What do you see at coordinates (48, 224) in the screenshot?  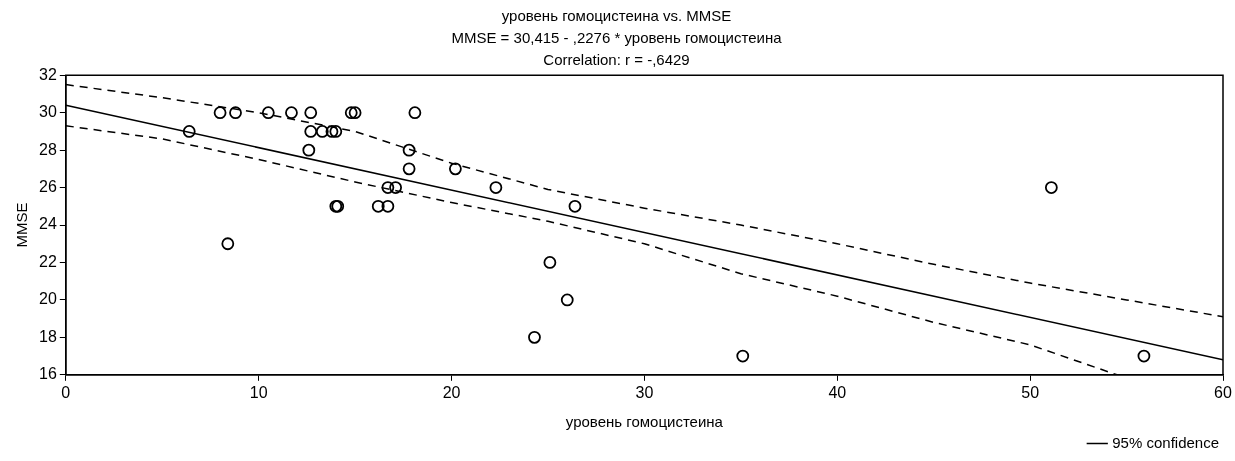 I see `y-tick-label: 24` at bounding box center [48, 224].